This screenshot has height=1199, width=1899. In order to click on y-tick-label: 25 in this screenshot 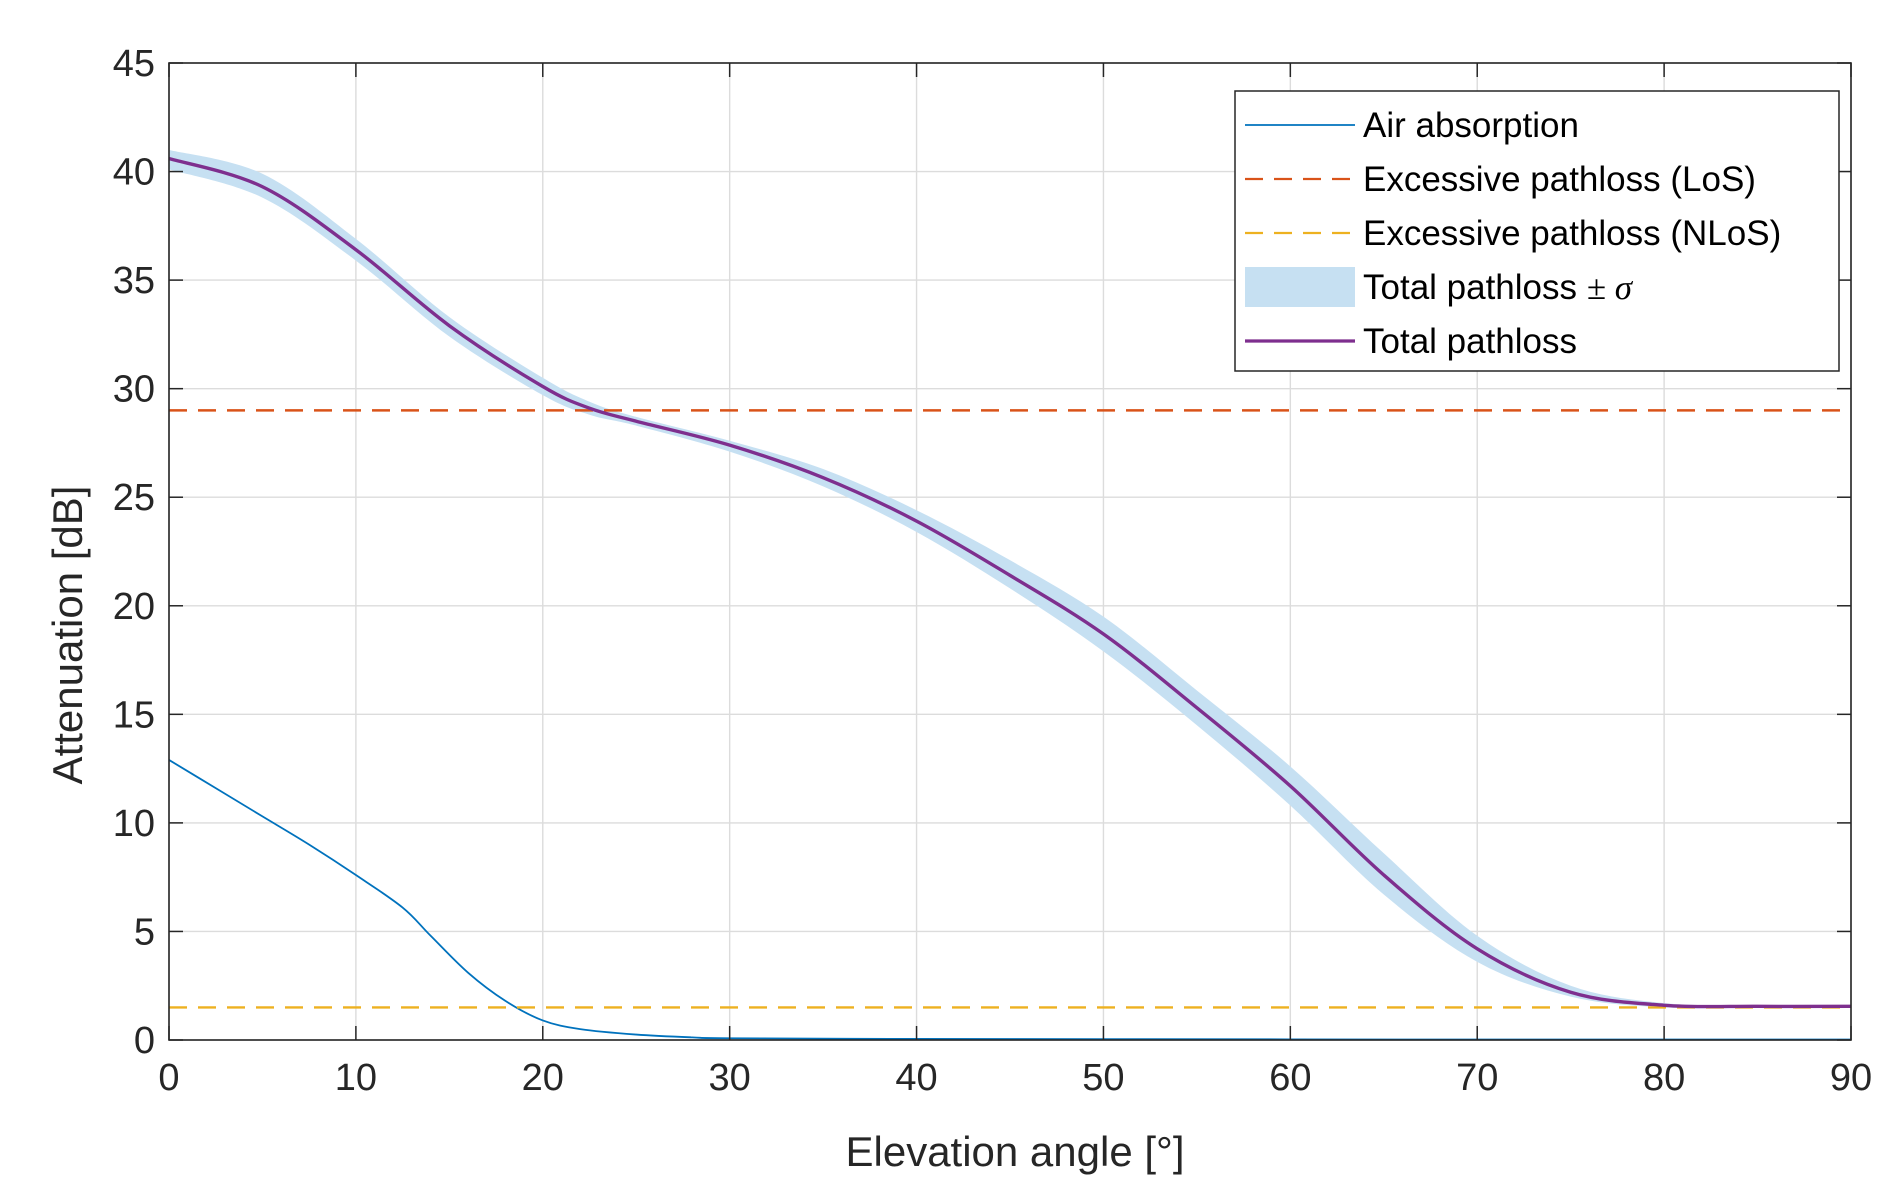, I will do `click(134, 498)`.